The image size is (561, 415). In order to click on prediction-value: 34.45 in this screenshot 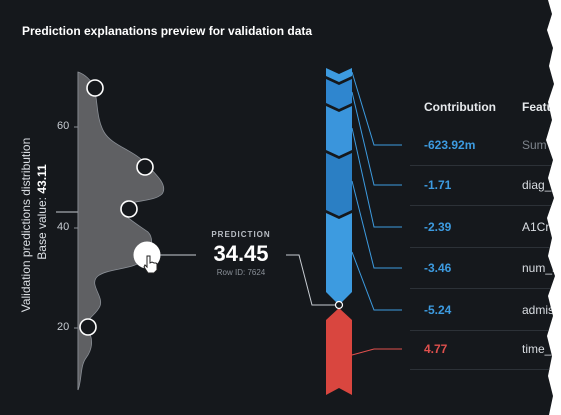, I will do `click(241, 253)`.